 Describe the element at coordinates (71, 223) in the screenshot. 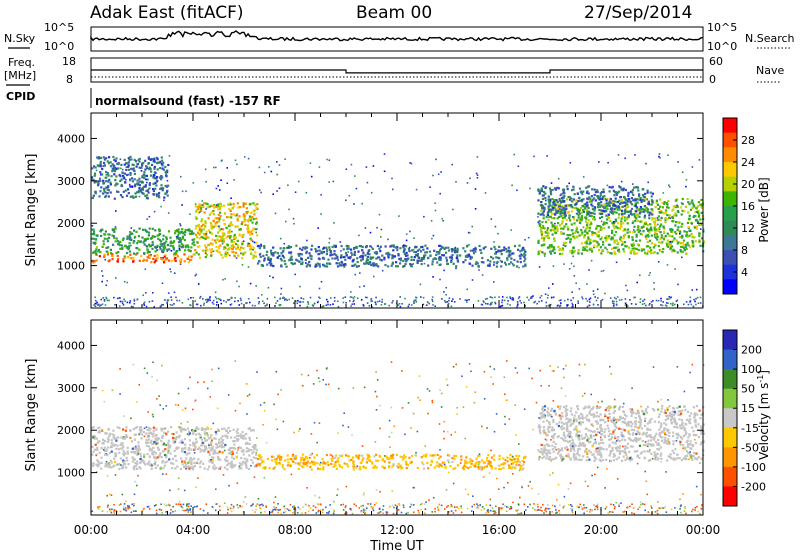

I see `power-ytick-label: 2000` at that location.